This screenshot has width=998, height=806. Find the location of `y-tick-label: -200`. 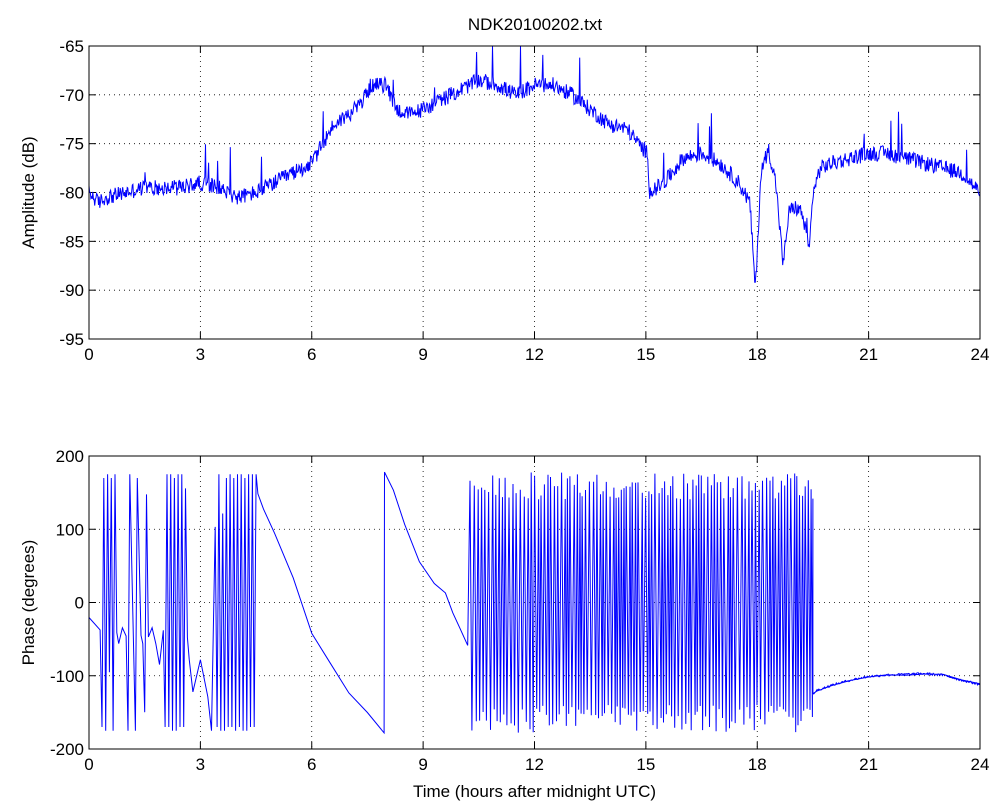

y-tick-label: -200 is located at coordinates (67, 749).